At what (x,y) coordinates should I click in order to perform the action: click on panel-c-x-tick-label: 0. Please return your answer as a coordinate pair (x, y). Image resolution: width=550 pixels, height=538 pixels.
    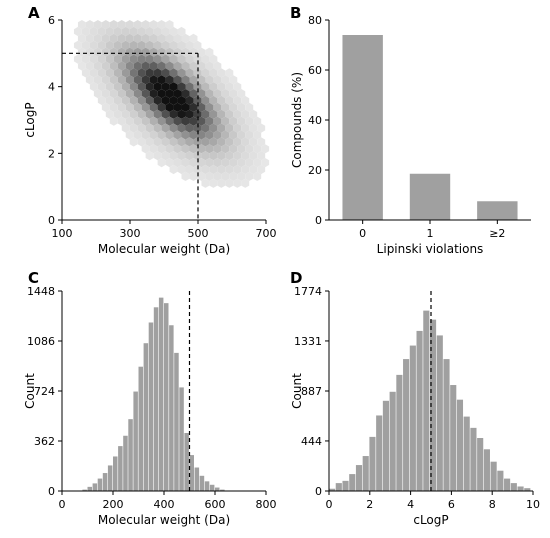
    Looking at the image, I should click on (62, 504).